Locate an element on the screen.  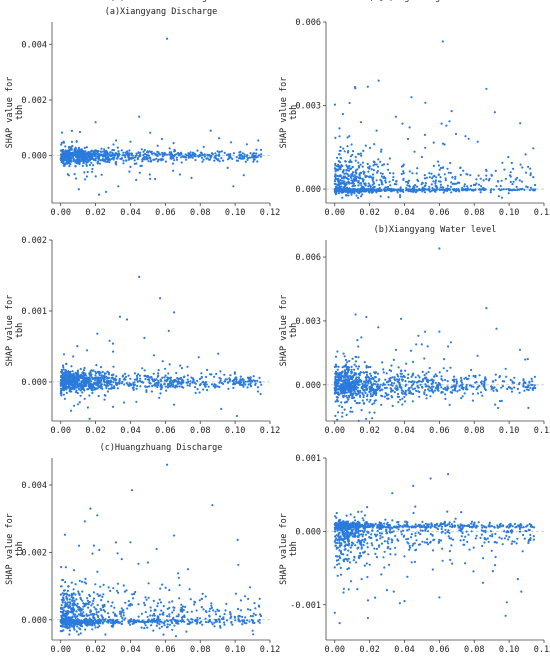
x-tick-label: 0.06 is located at coordinates (165, 431).